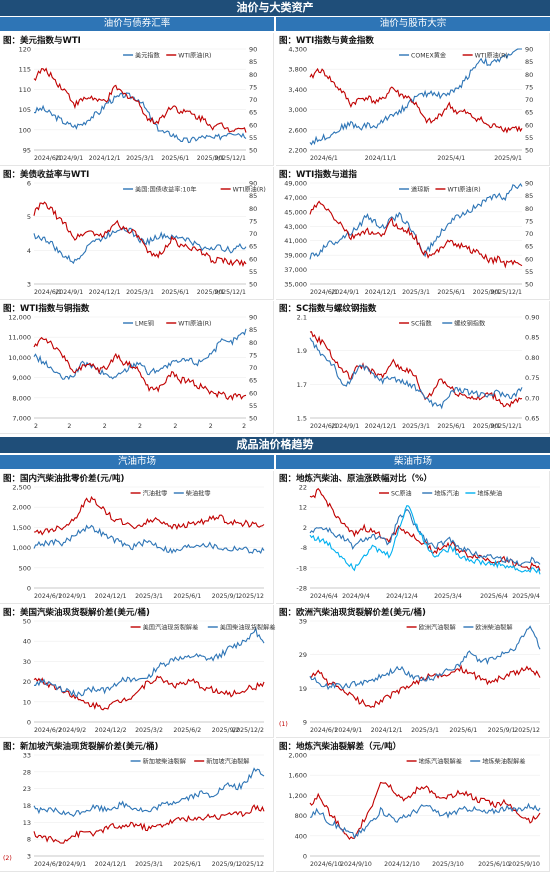  What do you see at coordinates (340, 747) in the screenshot?
I see `chart-title: 图：地炼汽柴油裂解差（元/吨）` at bounding box center [340, 747].